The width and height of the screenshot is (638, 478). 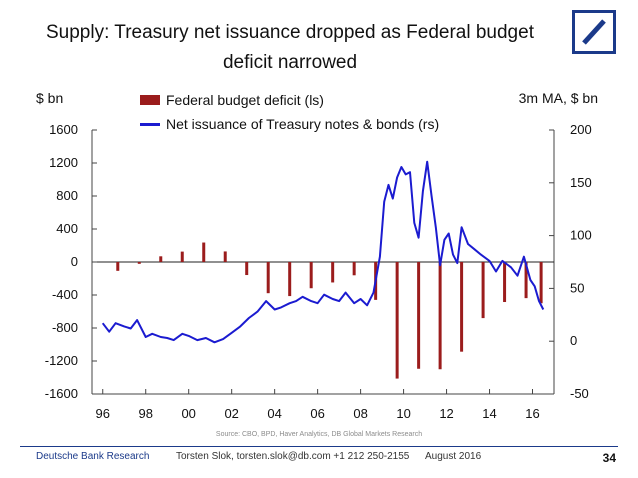 What do you see at coordinates (577, 287) in the screenshot?
I see `right-tick-label: 50` at bounding box center [577, 287].